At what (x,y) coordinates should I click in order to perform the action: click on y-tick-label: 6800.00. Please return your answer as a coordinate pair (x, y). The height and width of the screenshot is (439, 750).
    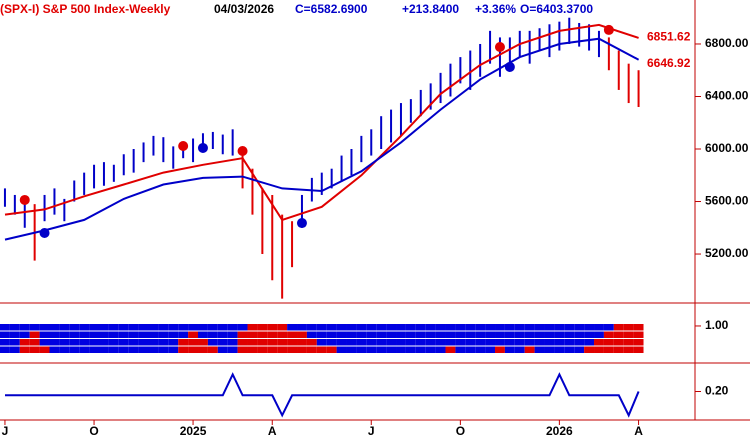
    Looking at the image, I should click on (727, 43).